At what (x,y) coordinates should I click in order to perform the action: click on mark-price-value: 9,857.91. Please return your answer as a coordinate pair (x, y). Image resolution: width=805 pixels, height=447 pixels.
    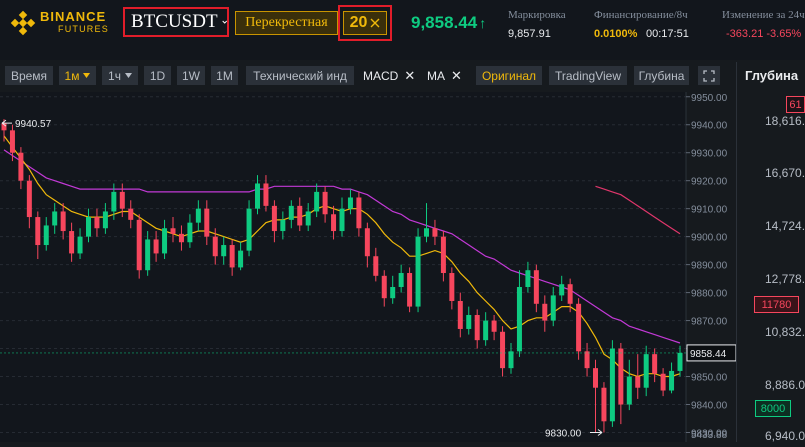
    Looking at the image, I should click on (529, 34).